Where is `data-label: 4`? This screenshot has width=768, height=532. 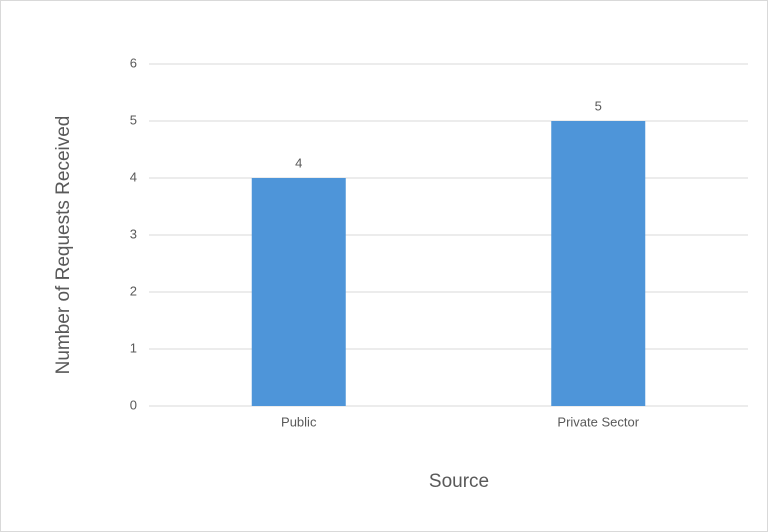 data-label: 4 is located at coordinates (298, 162).